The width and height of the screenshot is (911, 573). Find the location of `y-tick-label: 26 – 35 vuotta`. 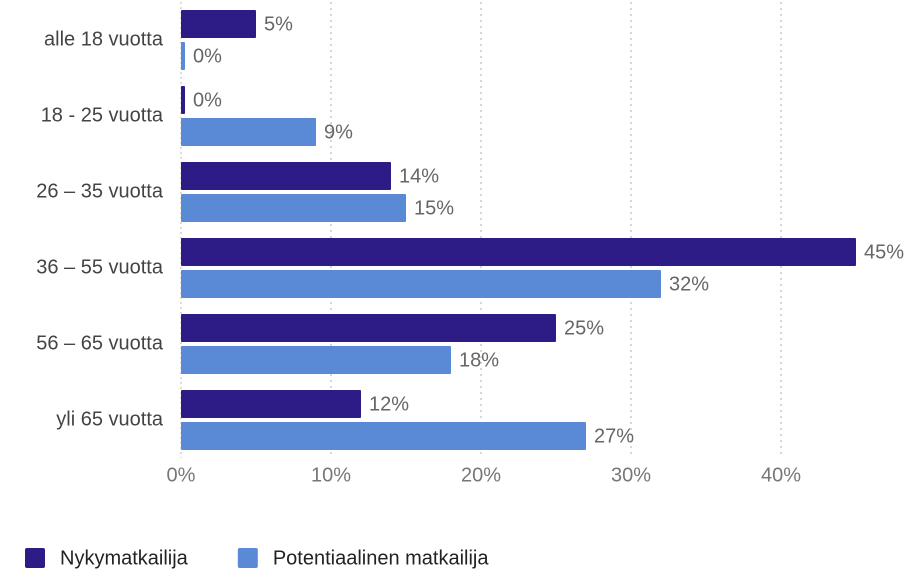

y-tick-label: 26 – 35 vuotta is located at coordinates (100, 191).